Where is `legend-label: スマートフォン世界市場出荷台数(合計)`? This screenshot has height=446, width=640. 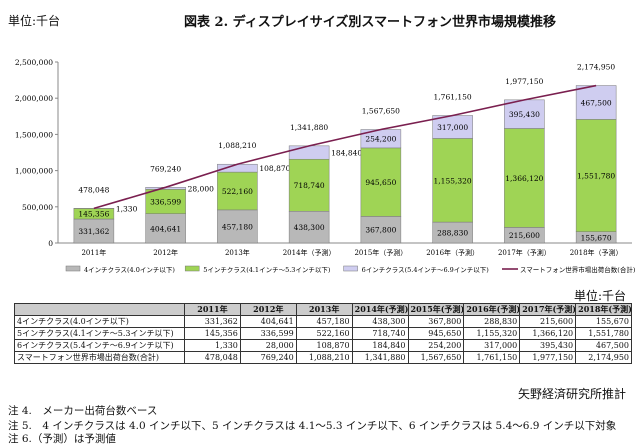
legend-label: スマートフォン世界市場出荷台数(合計) is located at coordinates (578, 269).